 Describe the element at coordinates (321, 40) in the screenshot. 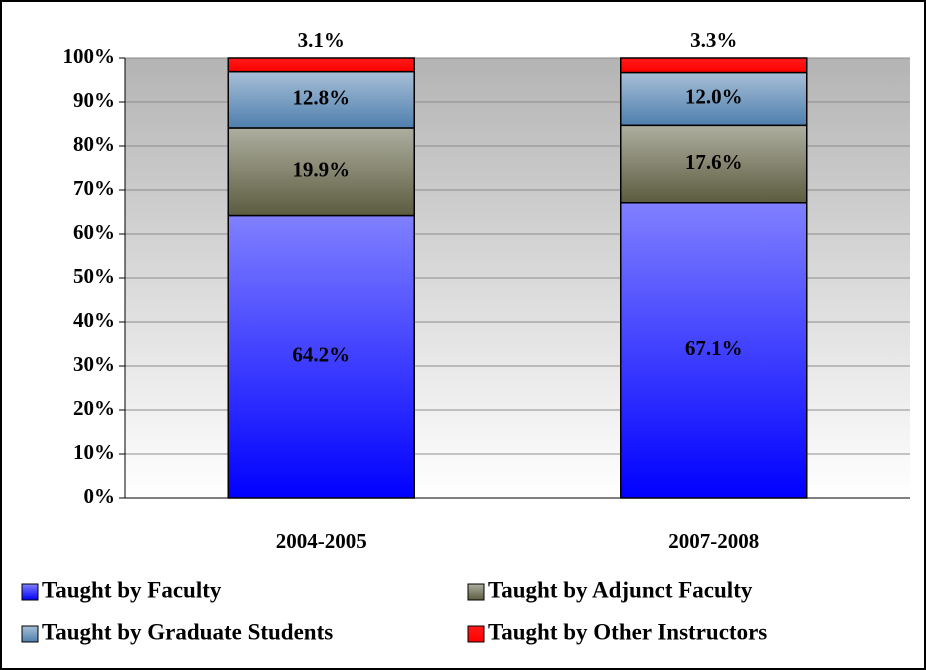

I see `data-label: 3.1%` at that location.